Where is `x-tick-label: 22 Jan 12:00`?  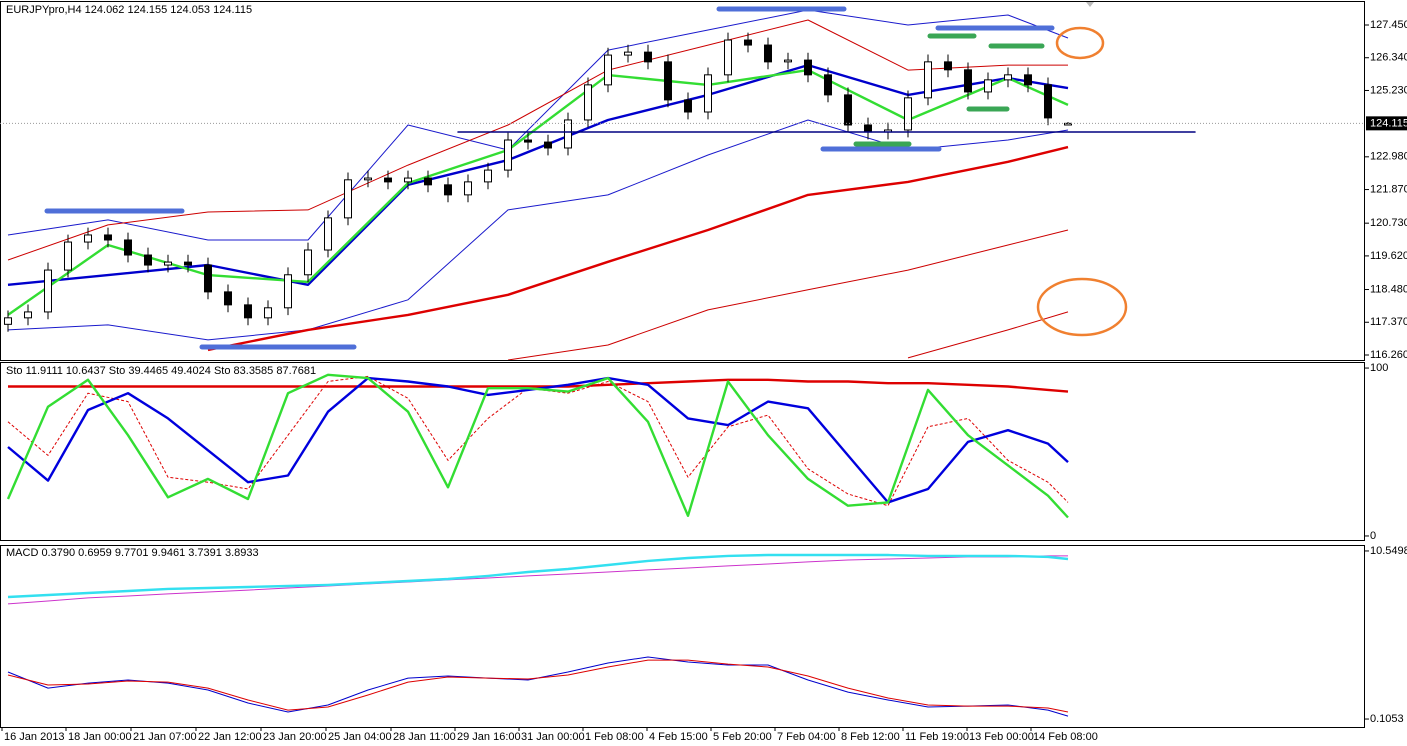
x-tick-label: 22 Jan 12:00 is located at coordinates (230, 737).